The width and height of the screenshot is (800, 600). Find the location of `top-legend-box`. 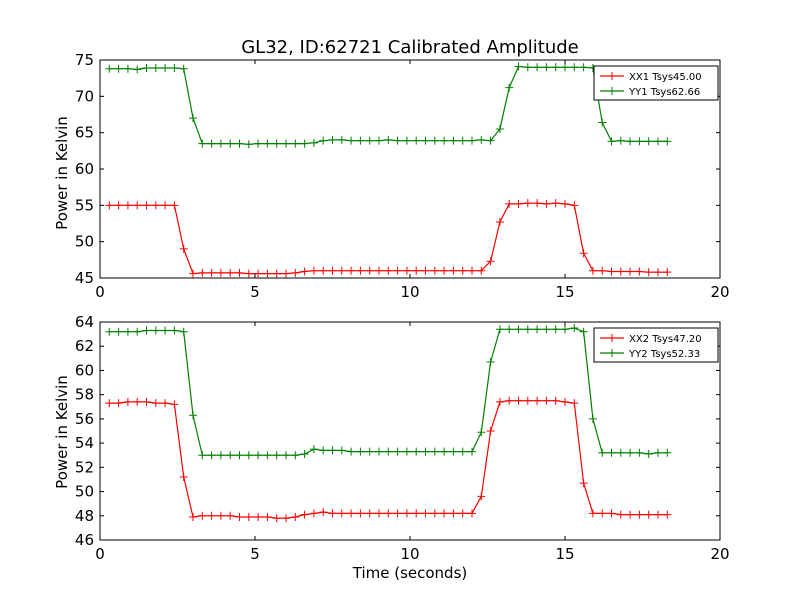

top-legend-box is located at coordinates (656, 83).